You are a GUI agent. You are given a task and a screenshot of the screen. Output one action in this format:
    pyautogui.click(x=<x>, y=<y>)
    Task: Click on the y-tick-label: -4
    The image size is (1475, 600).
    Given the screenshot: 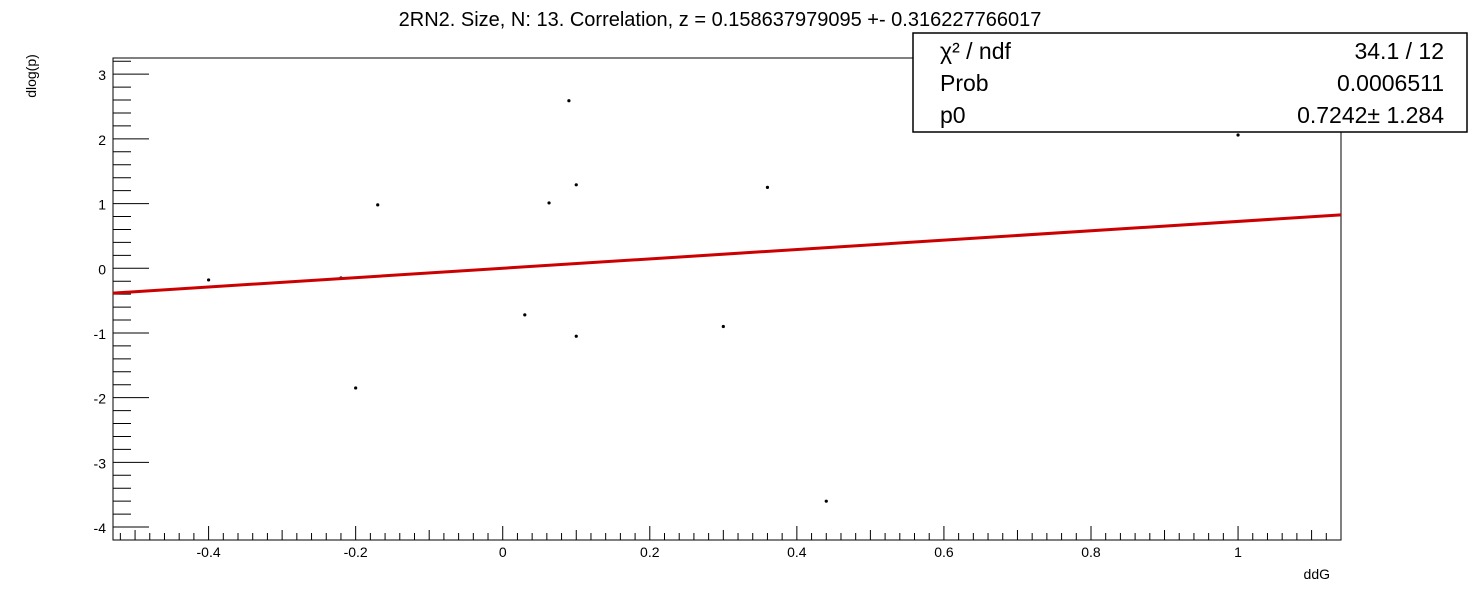 What is the action you would take?
    pyautogui.click(x=100, y=528)
    